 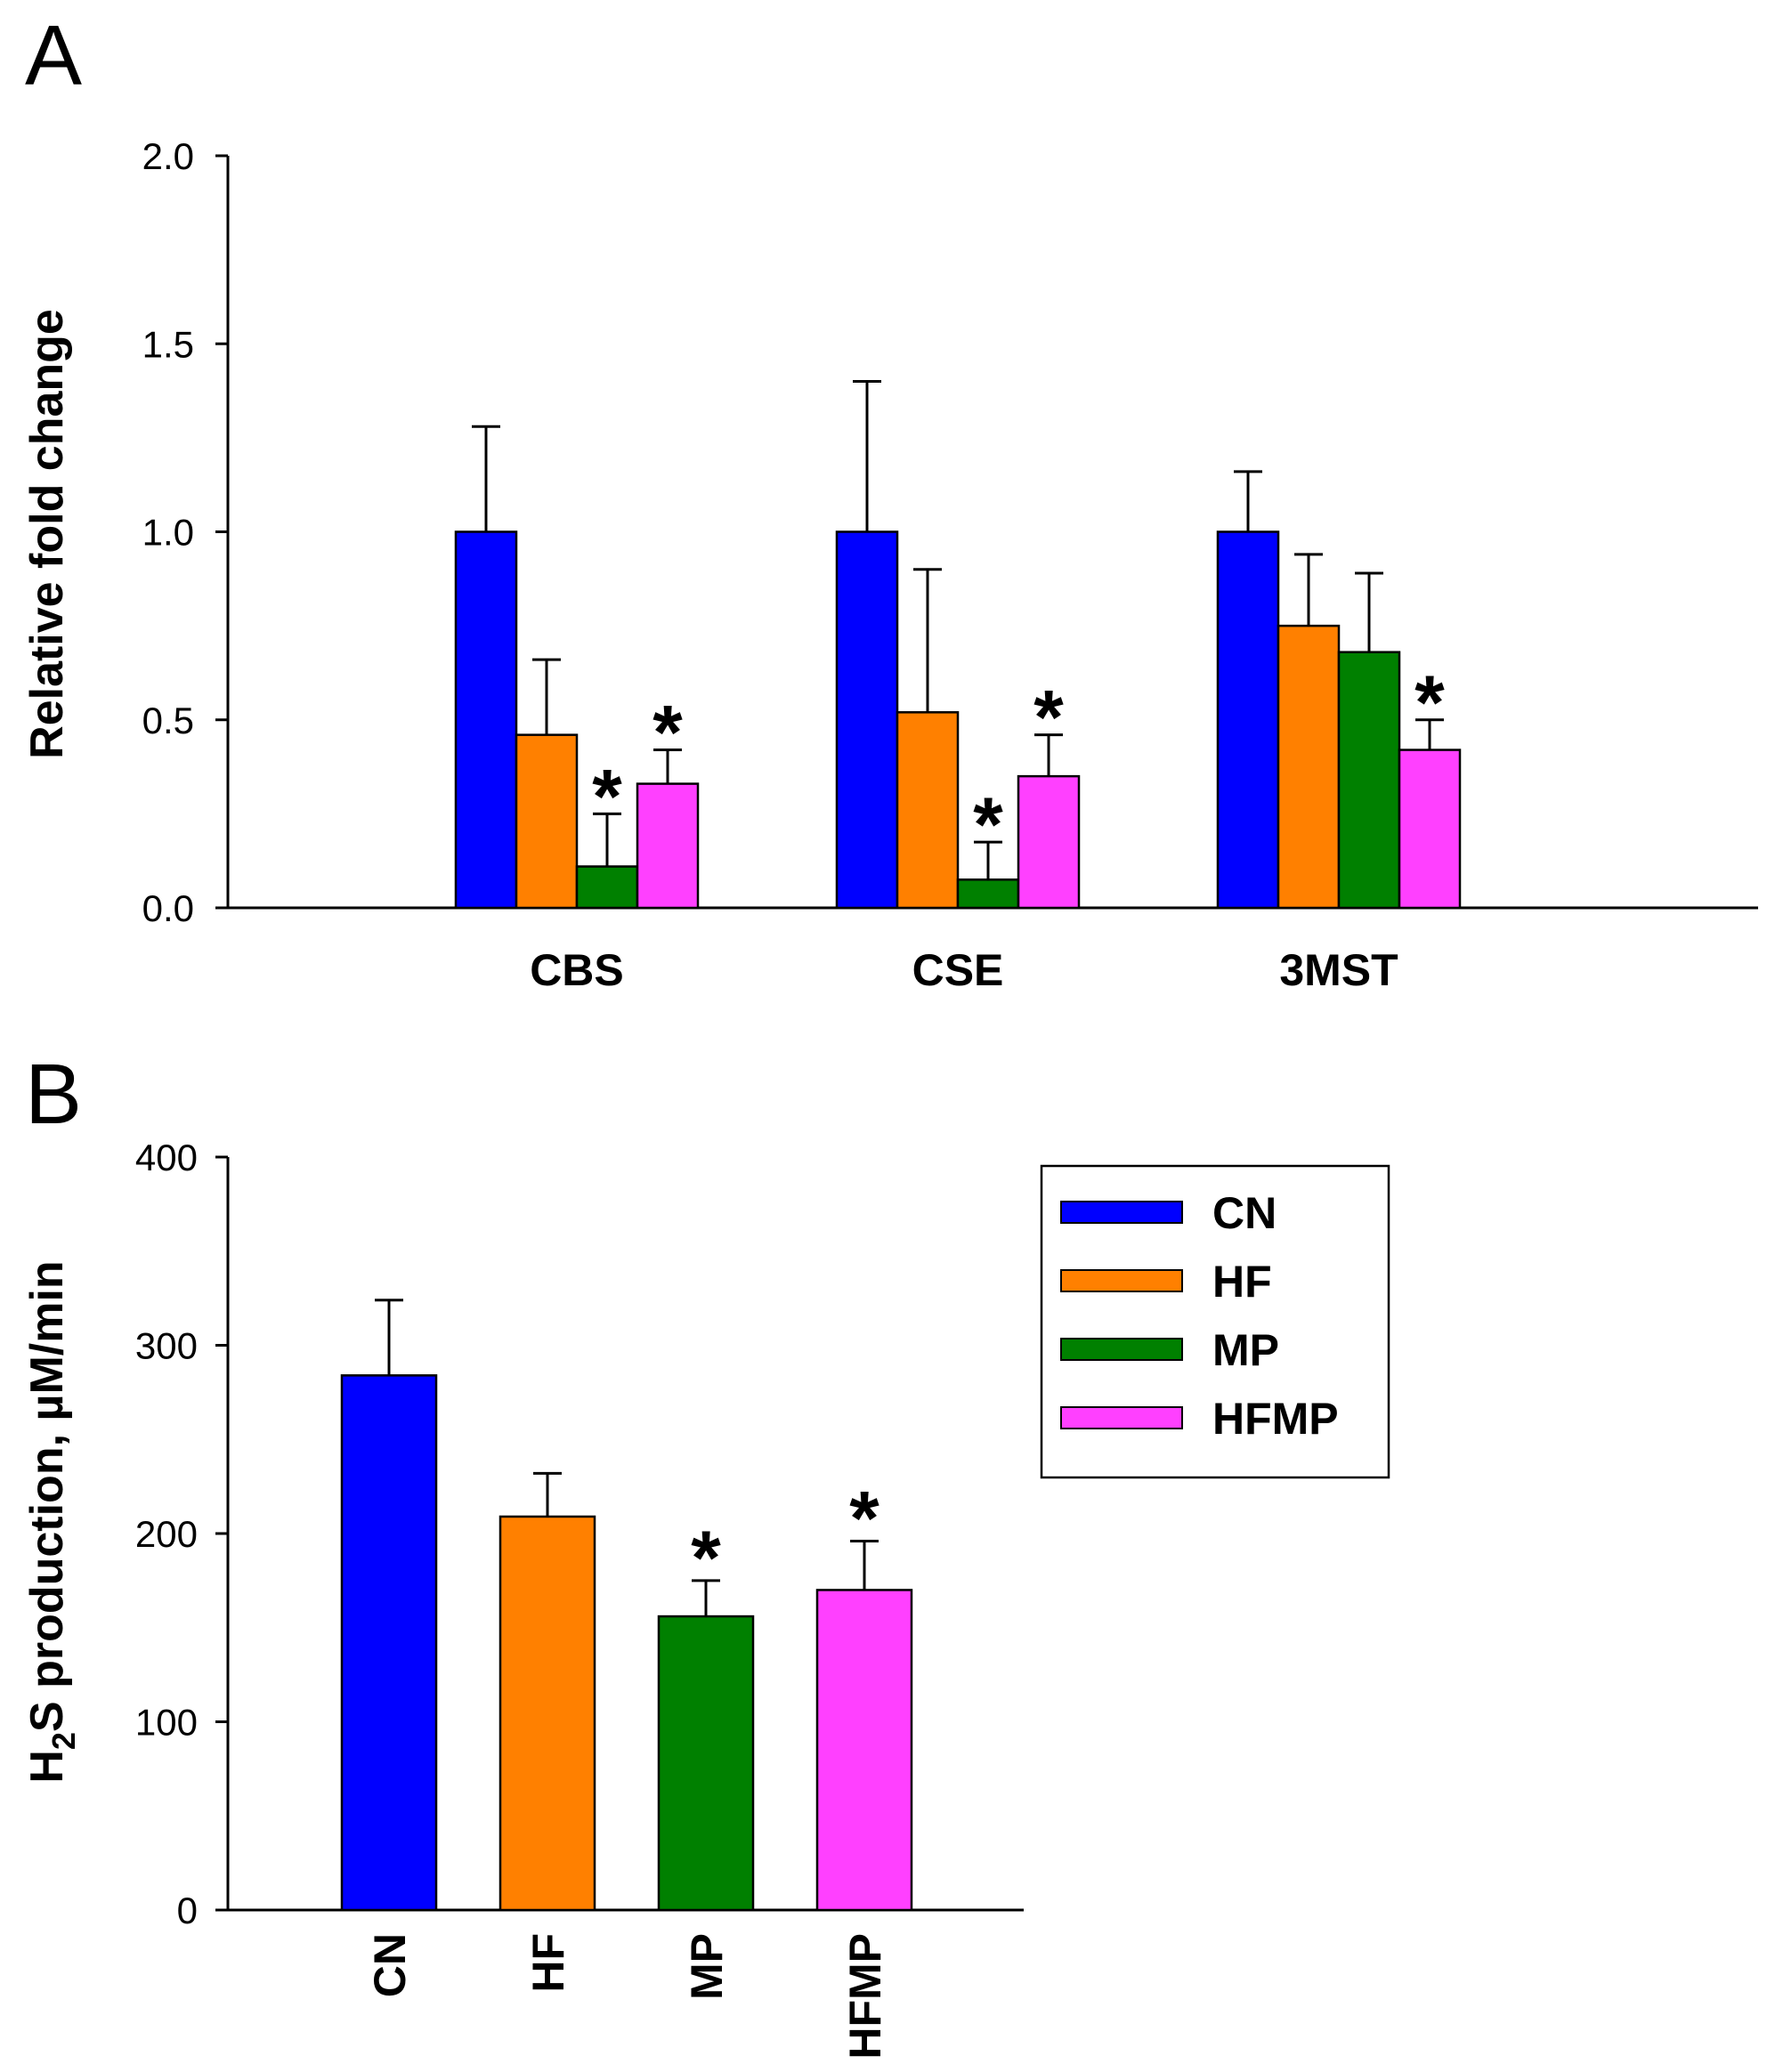 I want to click on panel-b-y-ticks: 0 100 200 300 400, so click(x=181, y=1534).